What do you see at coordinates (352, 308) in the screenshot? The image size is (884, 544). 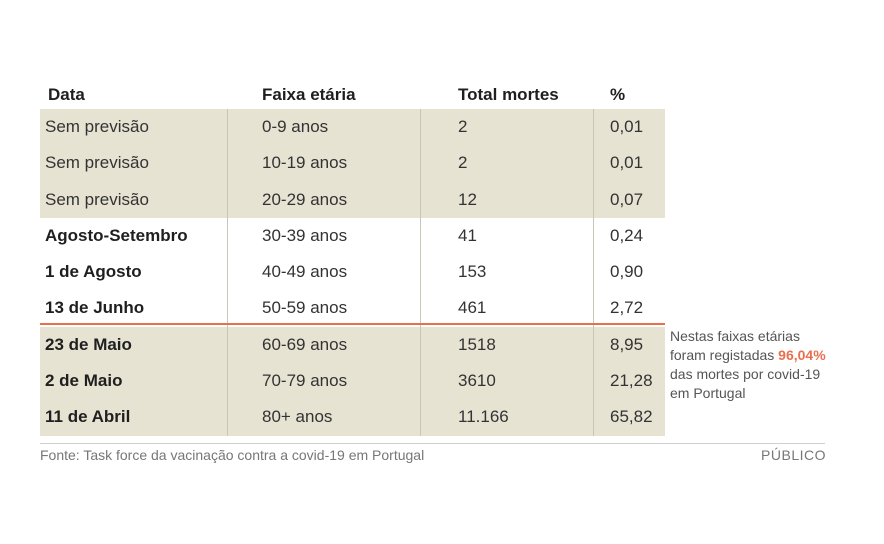 I see `table-row: 13 de Junho 50-59 anos 461 2,72` at bounding box center [352, 308].